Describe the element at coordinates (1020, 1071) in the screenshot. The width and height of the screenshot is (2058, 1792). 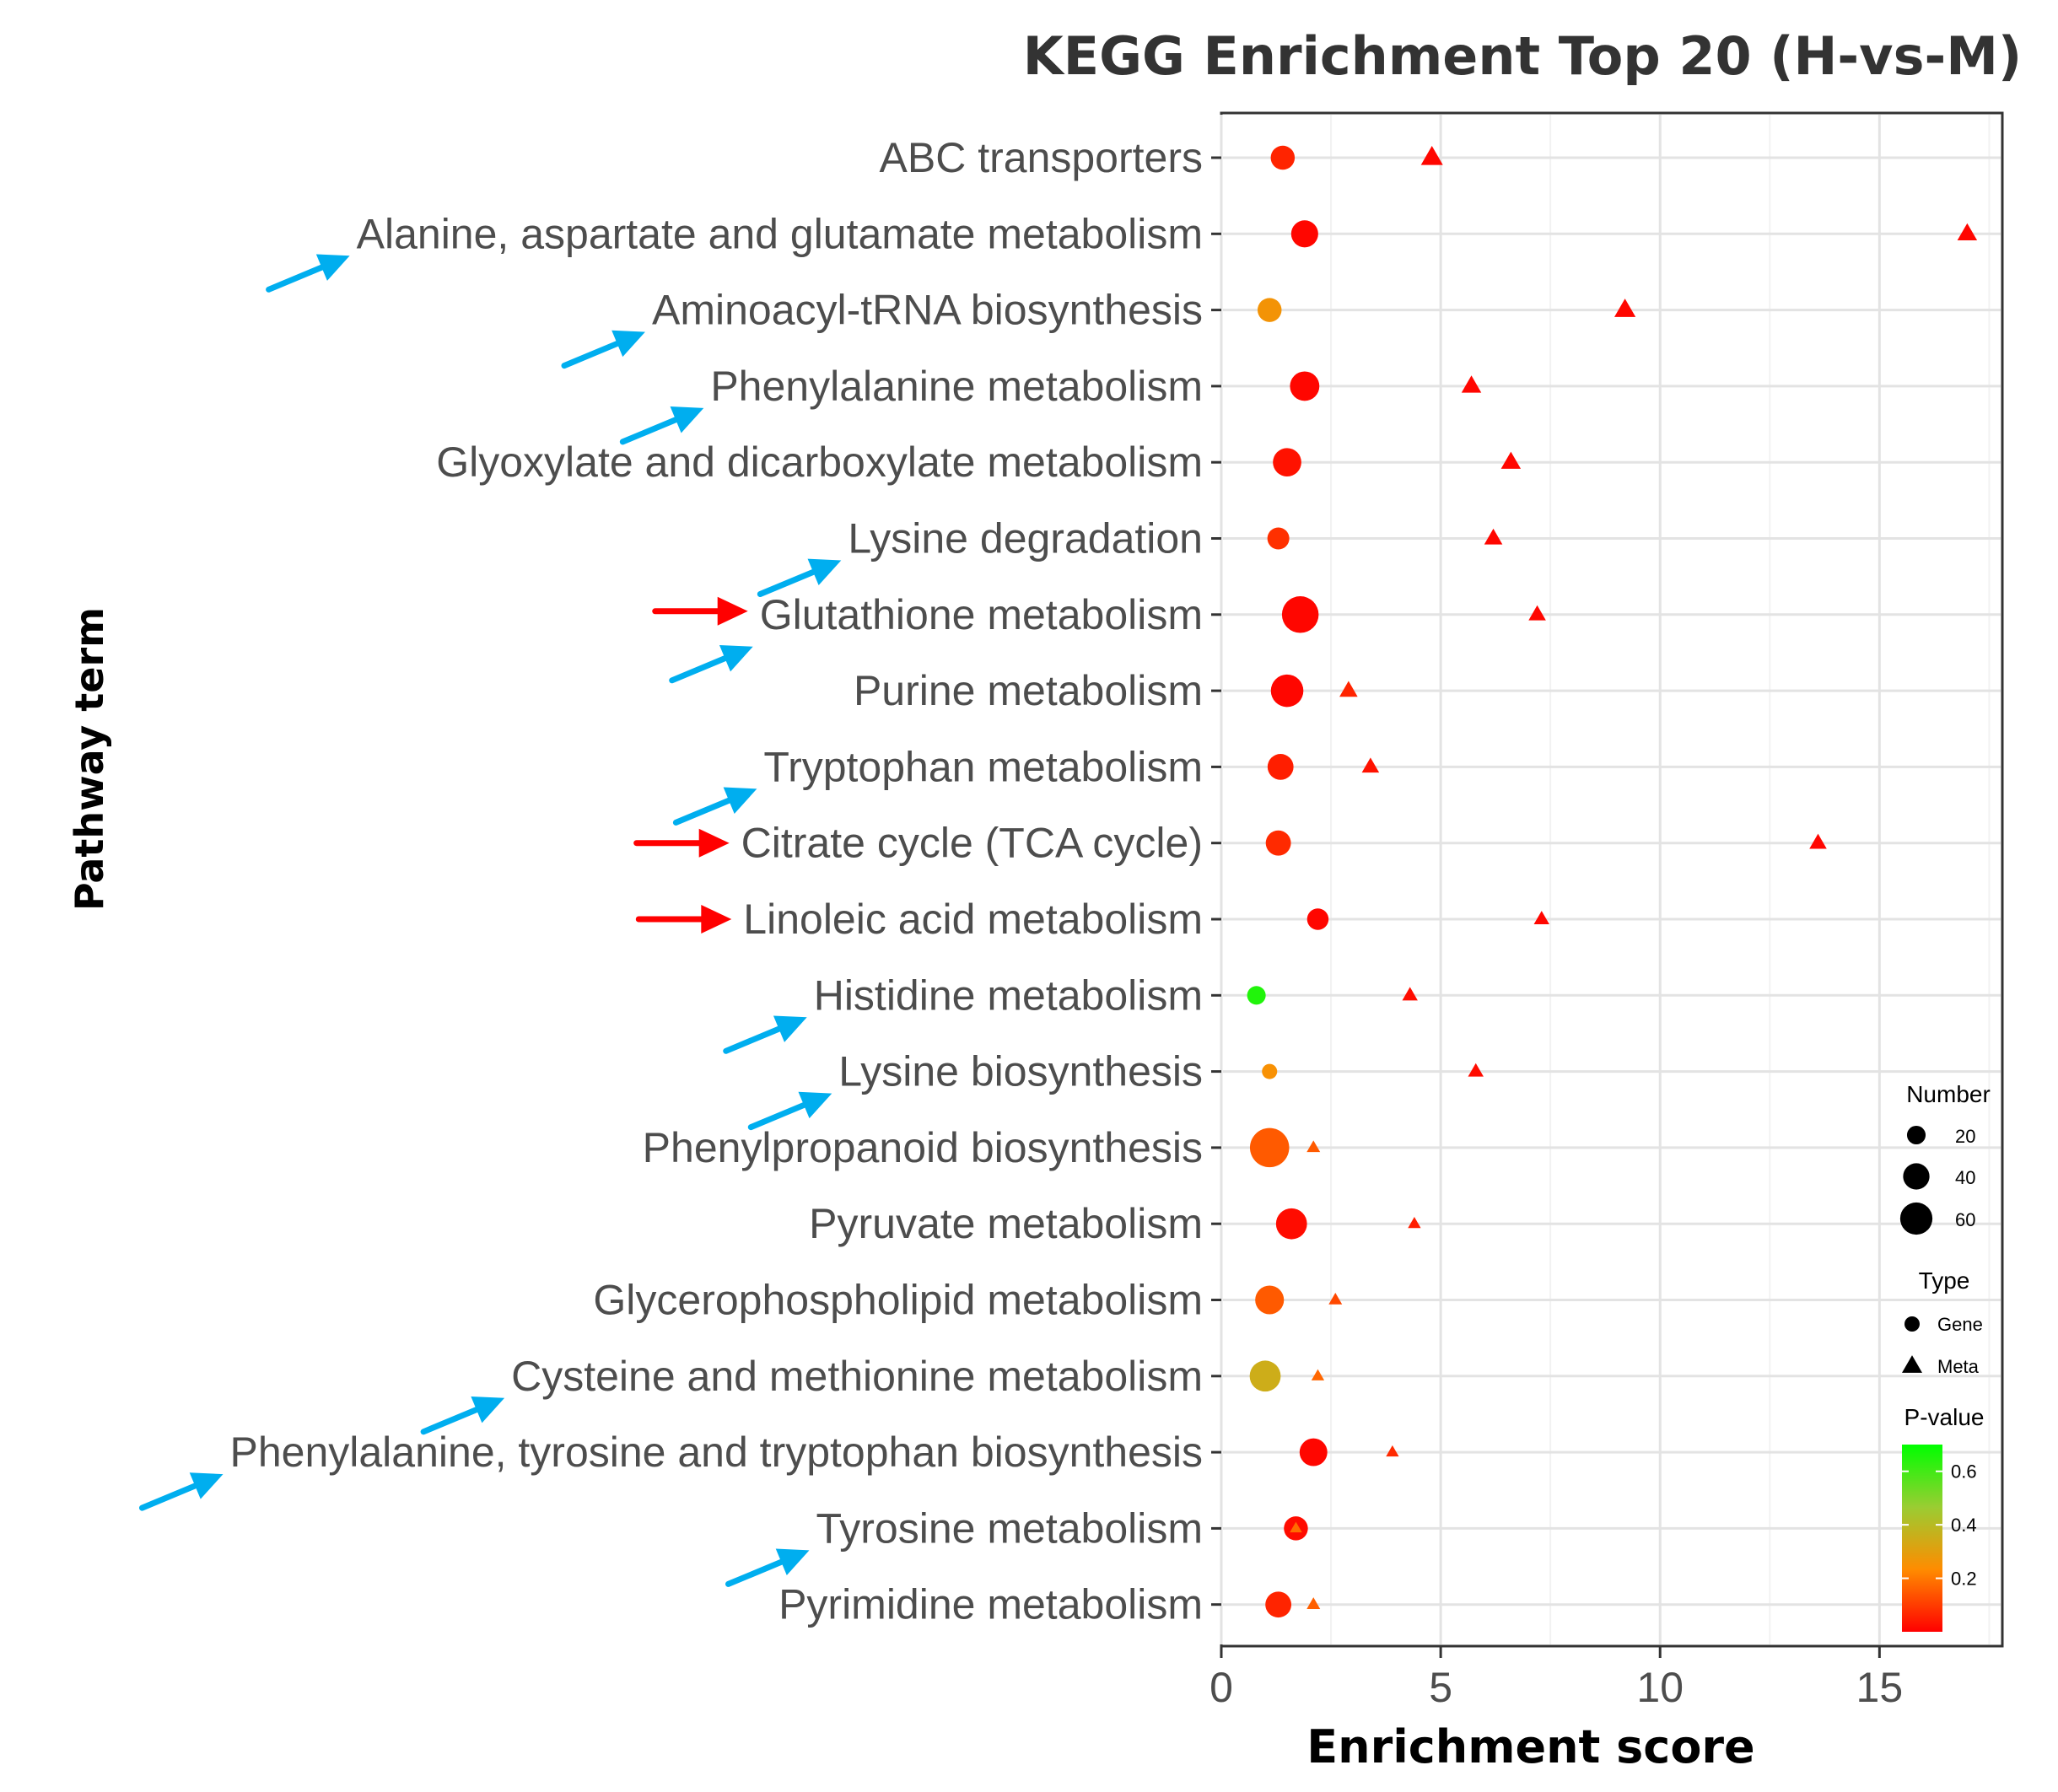
I see `pathway-label: Lysine biosynthesis` at that location.